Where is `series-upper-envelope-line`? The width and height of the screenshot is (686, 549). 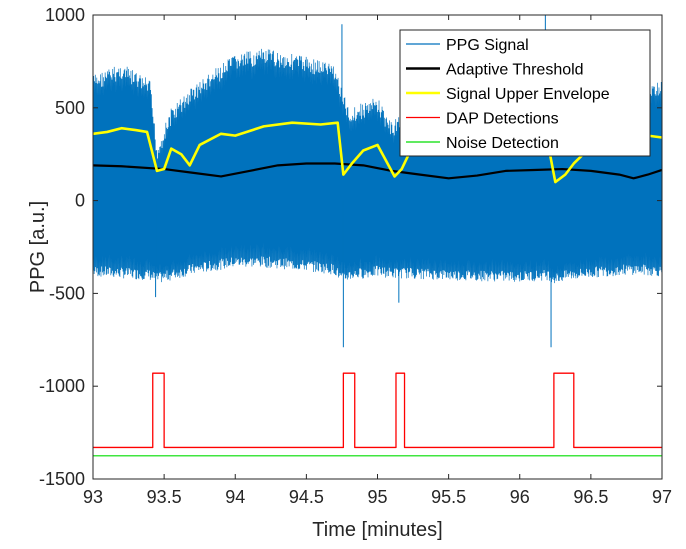
series-upper-envelope-line is located at coordinates (377, 152).